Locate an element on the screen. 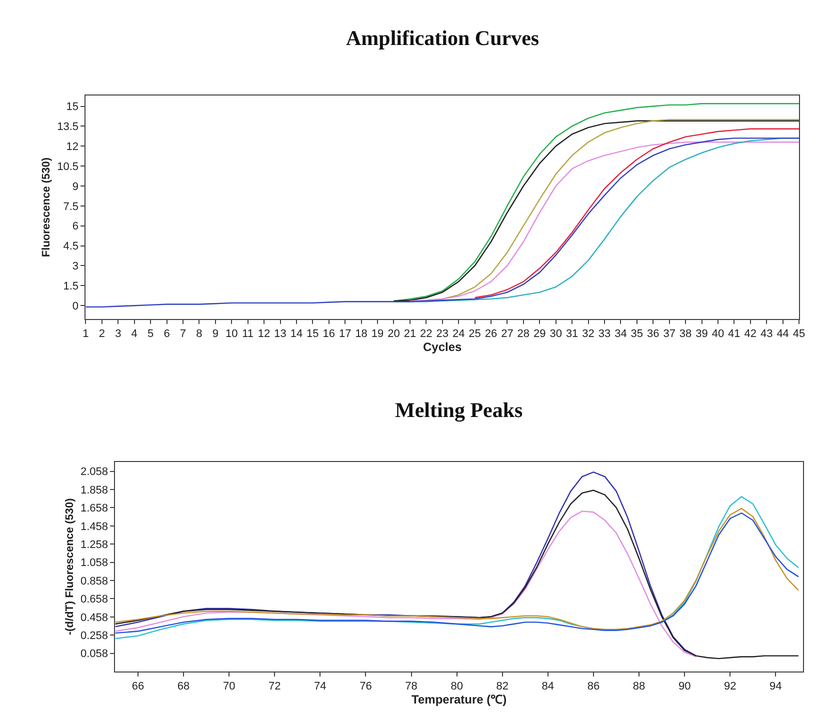  x-tick-label: 27 is located at coordinates (507, 334).